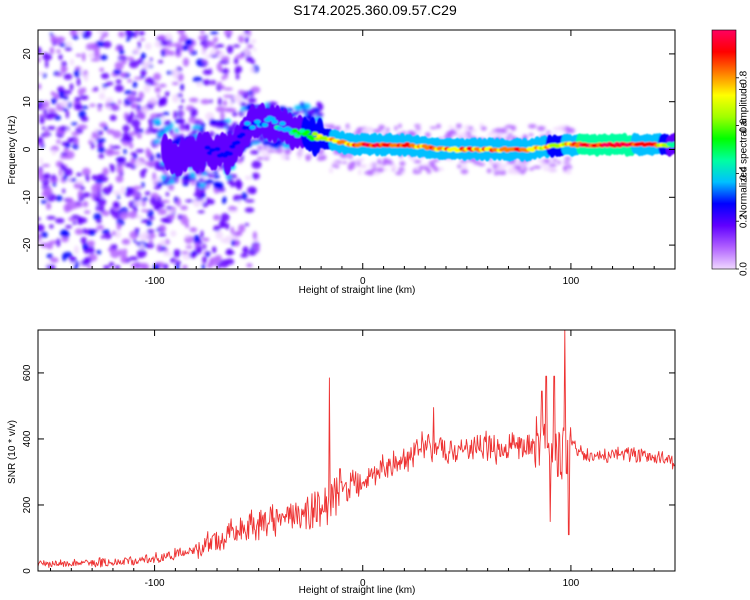  I want to click on y-tick-label: 20, so click(27, 54).